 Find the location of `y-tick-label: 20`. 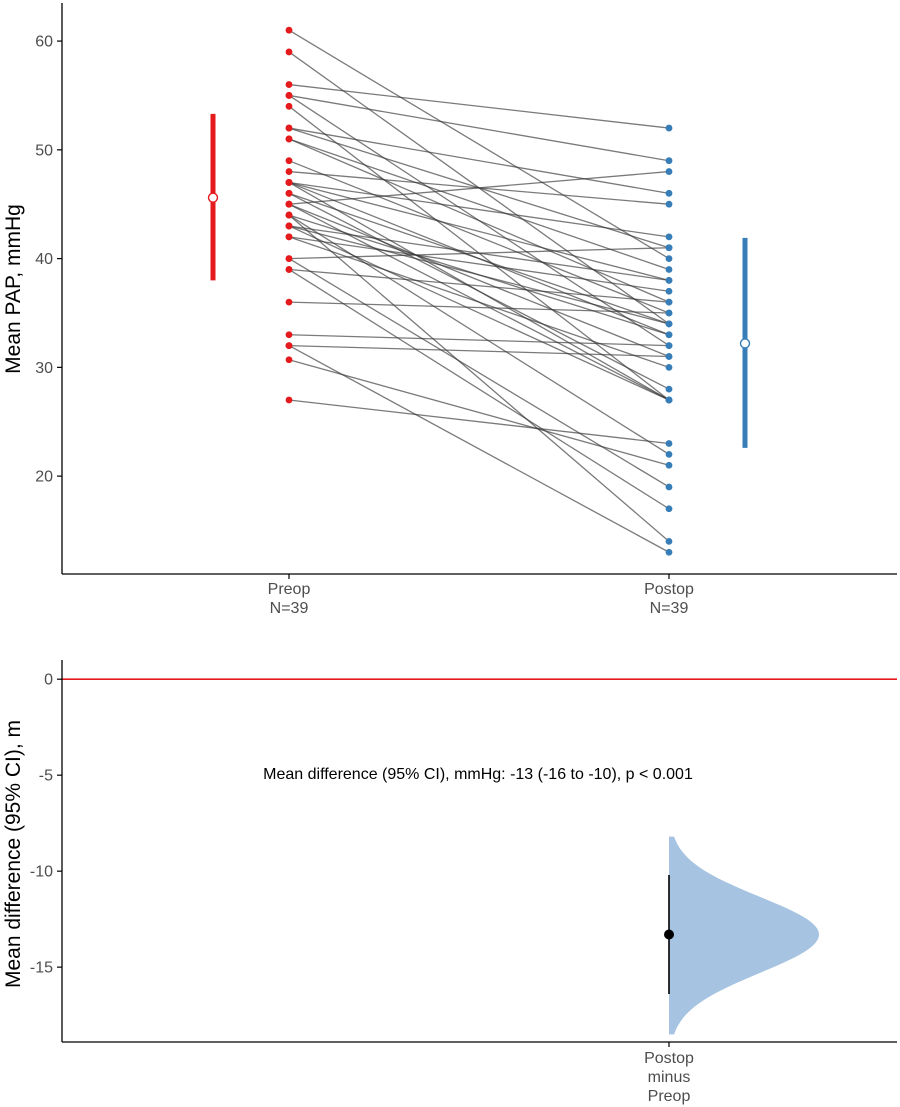

y-tick-label: 20 is located at coordinates (44, 477).